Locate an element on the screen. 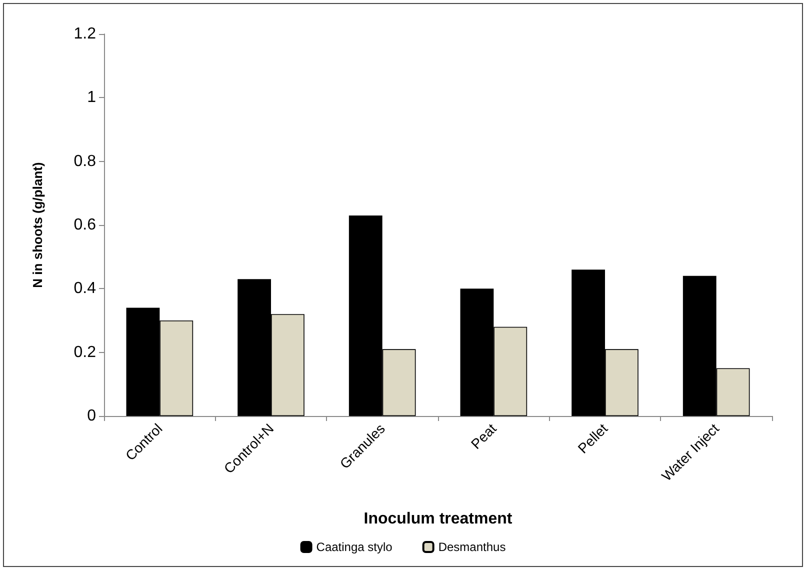 Image resolution: width=806 pixels, height=570 pixels. y-tick-label: 0.8 is located at coordinates (85, 161).